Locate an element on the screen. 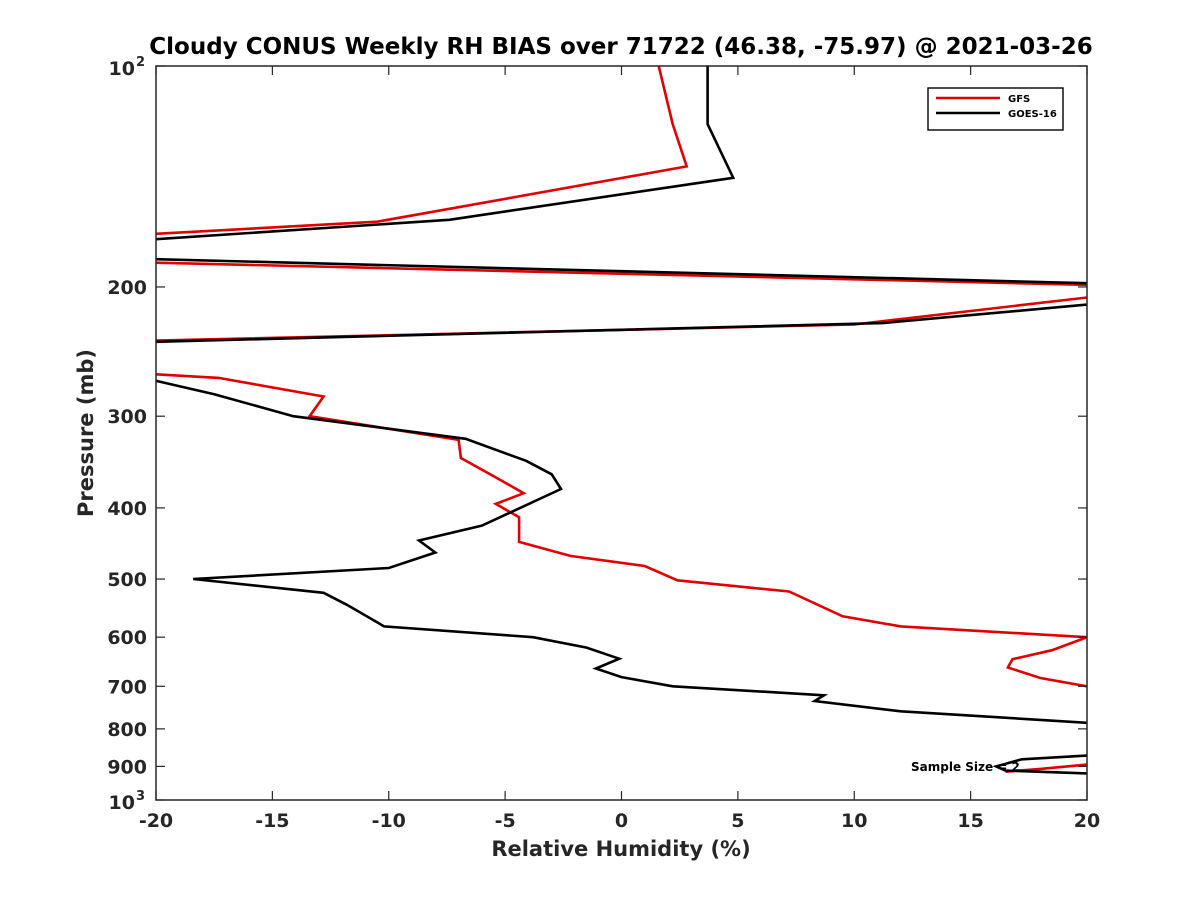 The width and height of the screenshot is (1200, 900). x-tick-label: 15 is located at coordinates (970, 821).